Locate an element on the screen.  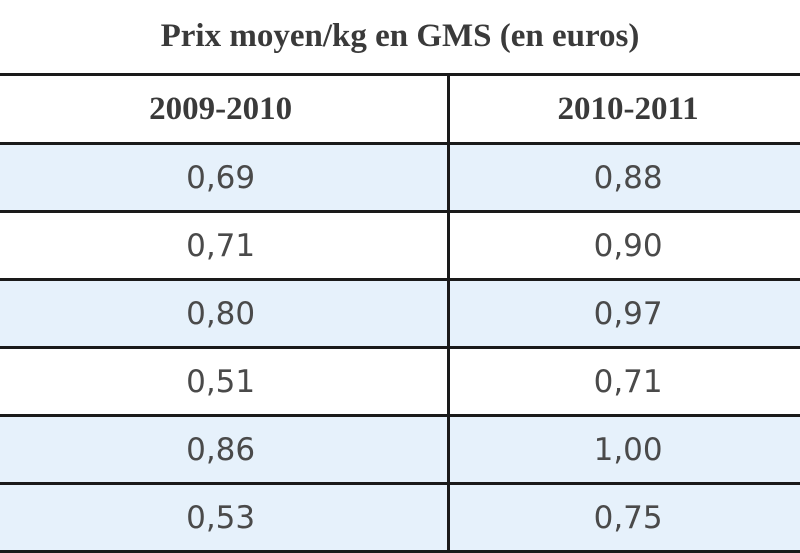
table-row: 0,71 0,90 is located at coordinates (400, 246).